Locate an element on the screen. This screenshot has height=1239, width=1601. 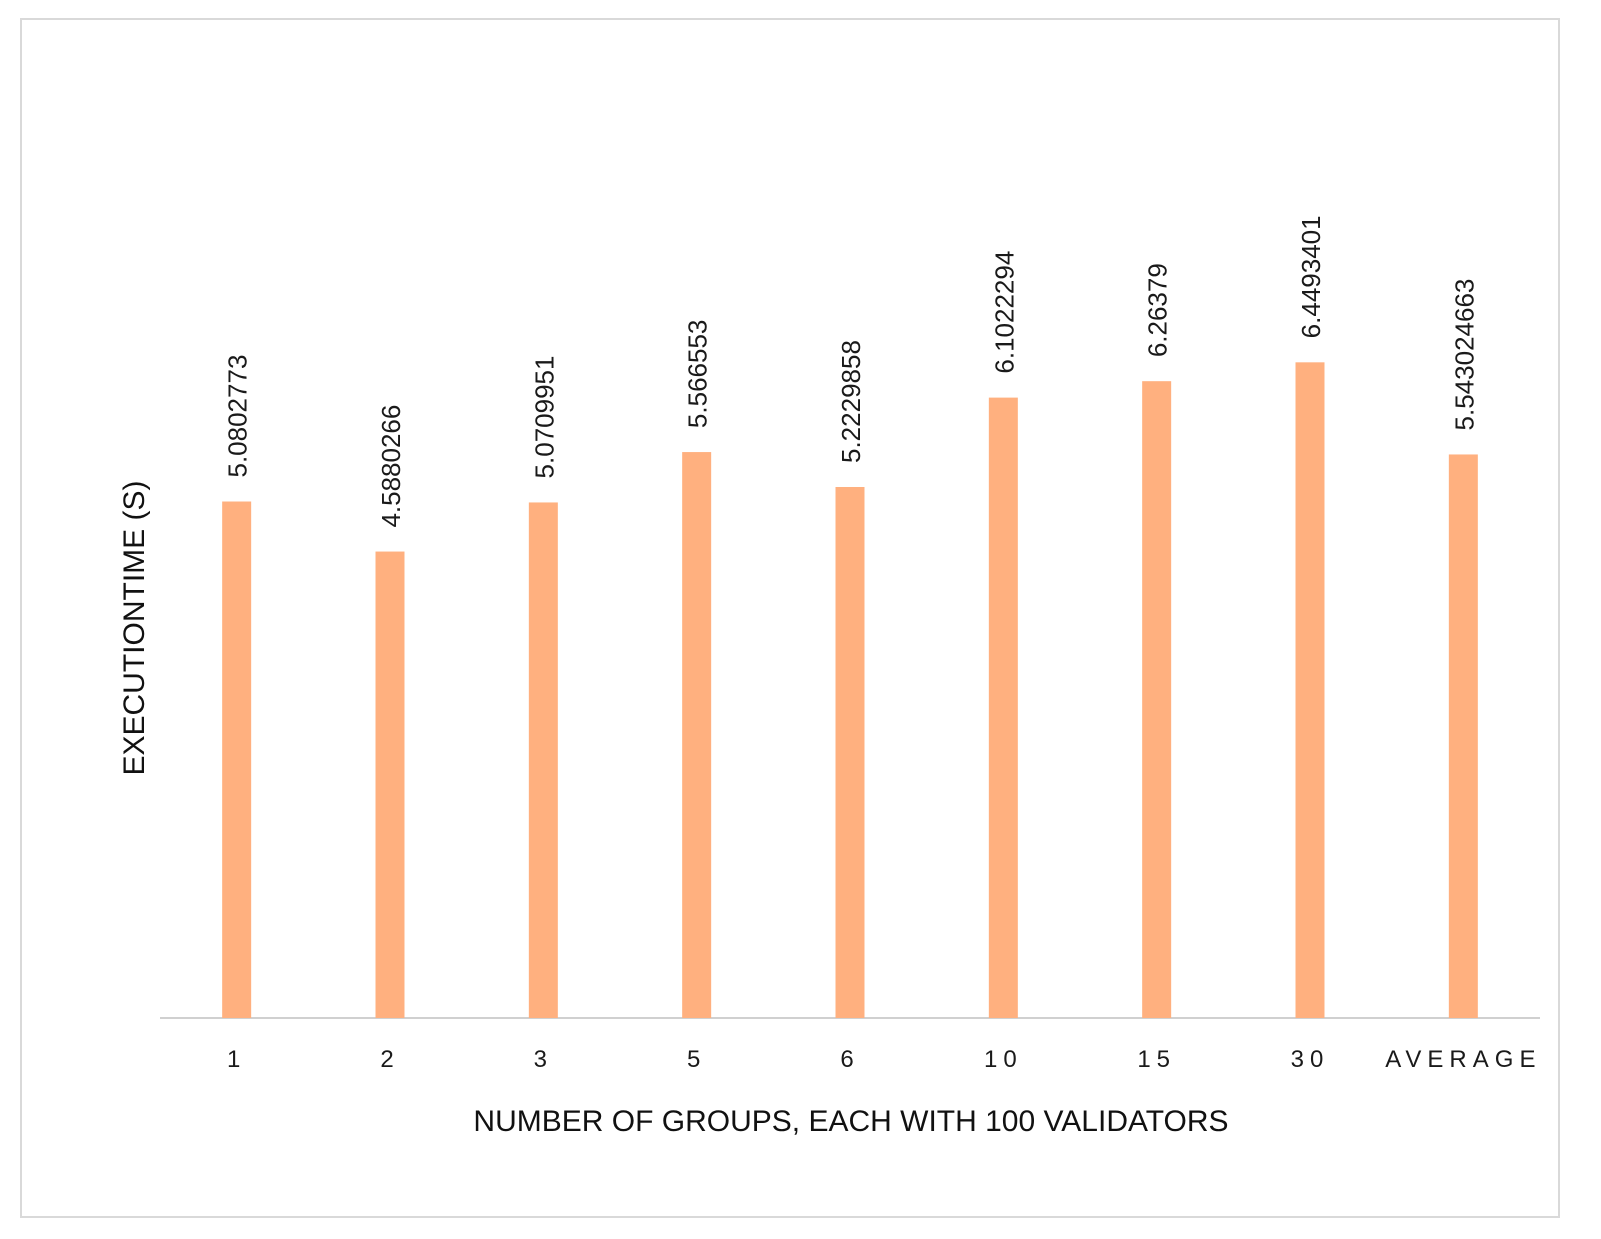
value-label-5: 5.566553 is located at coordinates (698, 374).